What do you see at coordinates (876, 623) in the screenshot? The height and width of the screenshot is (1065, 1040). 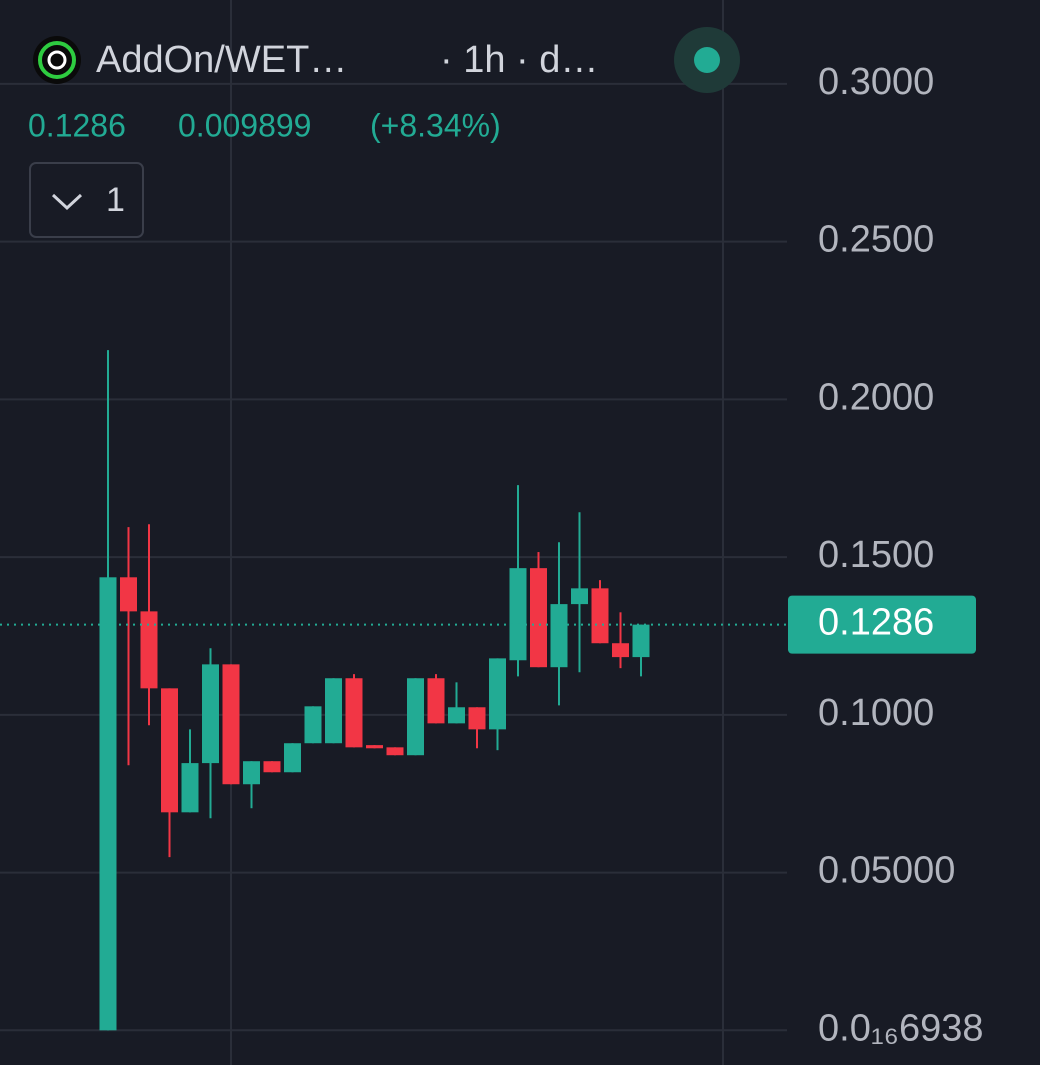 I see `last-price-badge-label: 0.1286` at bounding box center [876, 623].